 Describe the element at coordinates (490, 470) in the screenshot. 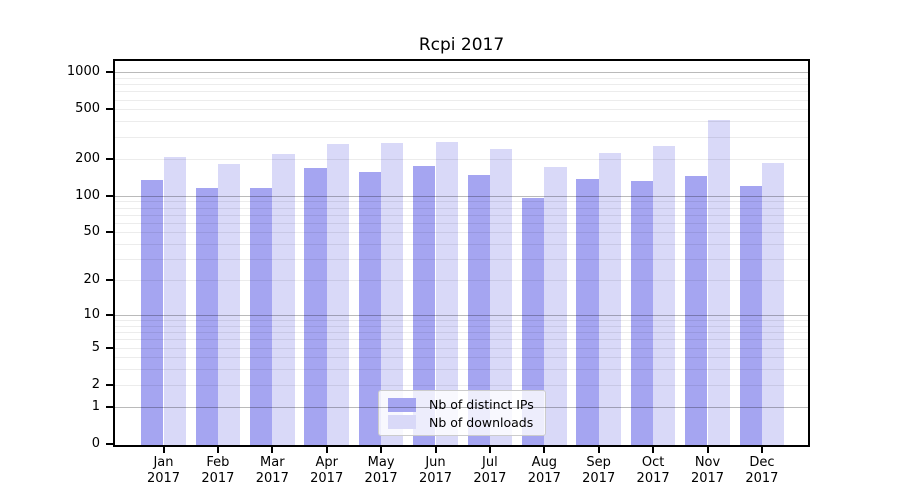

I see `x-tick-label-jul: Jul 2017` at that location.